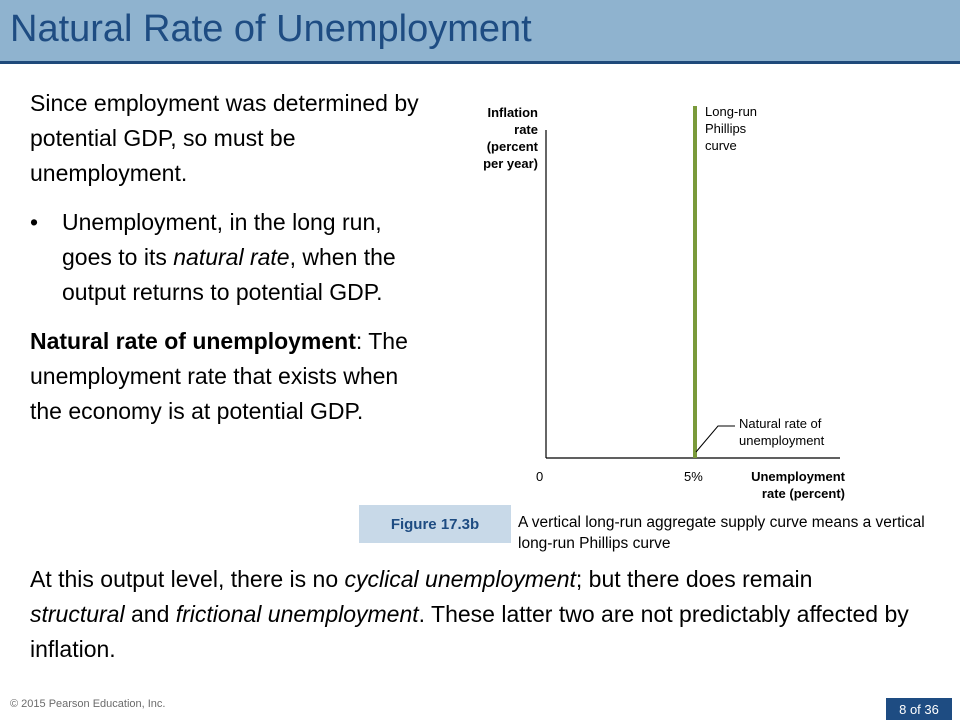  What do you see at coordinates (510, 163) in the screenshot?
I see `ylabel-line-4: per year)` at bounding box center [510, 163].